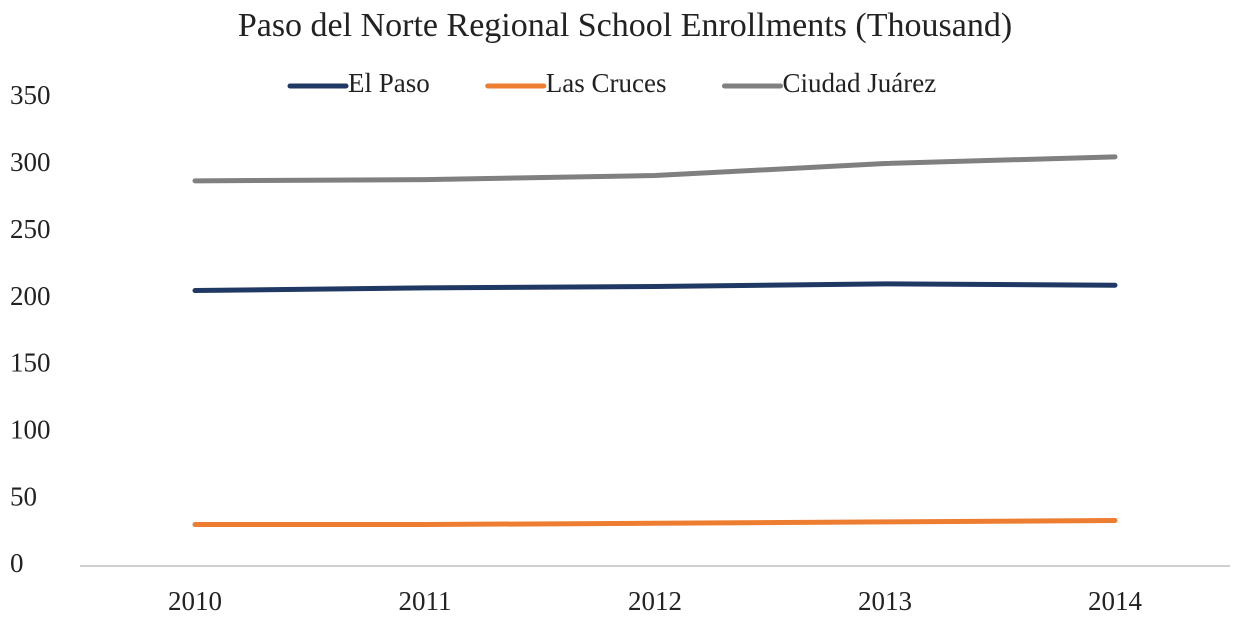  What do you see at coordinates (30, 363) in the screenshot?
I see `y-tick-label: 150` at bounding box center [30, 363].